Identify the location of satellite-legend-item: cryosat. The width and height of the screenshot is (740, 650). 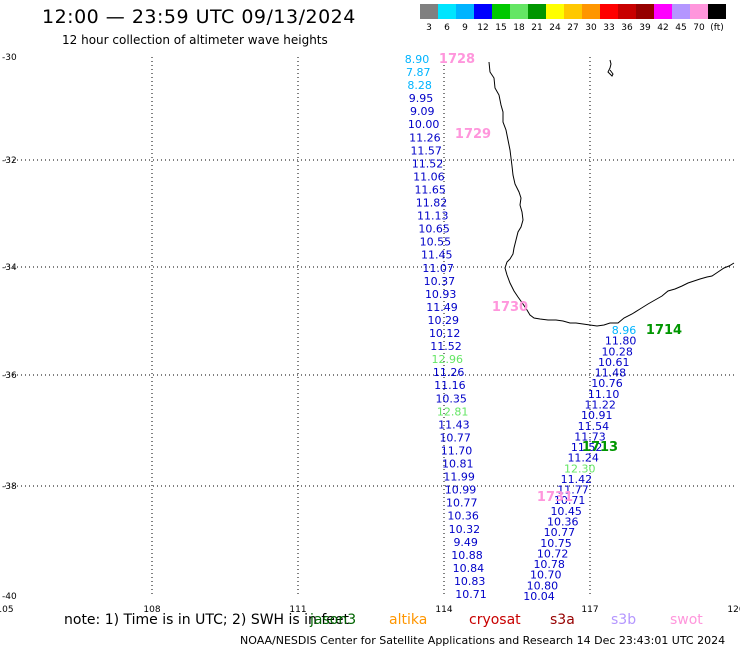
(495, 620).